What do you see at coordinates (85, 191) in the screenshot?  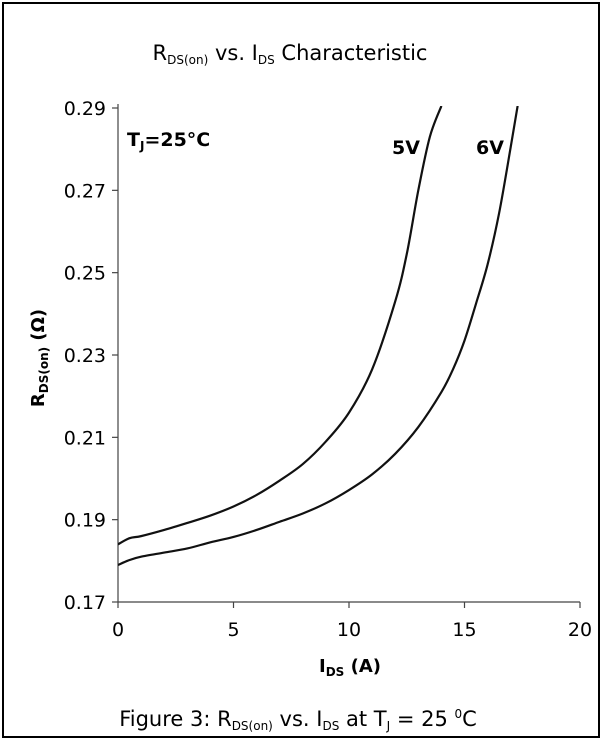 I see `y-tick-label: 0.27` at bounding box center [85, 191].